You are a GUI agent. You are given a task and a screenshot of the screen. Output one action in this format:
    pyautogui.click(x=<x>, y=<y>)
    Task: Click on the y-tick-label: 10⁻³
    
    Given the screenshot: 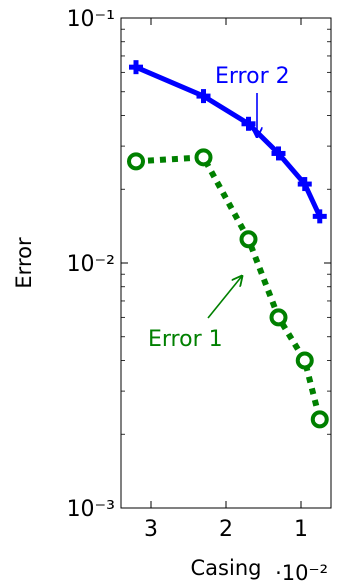 What is the action you would take?
    pyautogui.click(x=91, y=509)
    